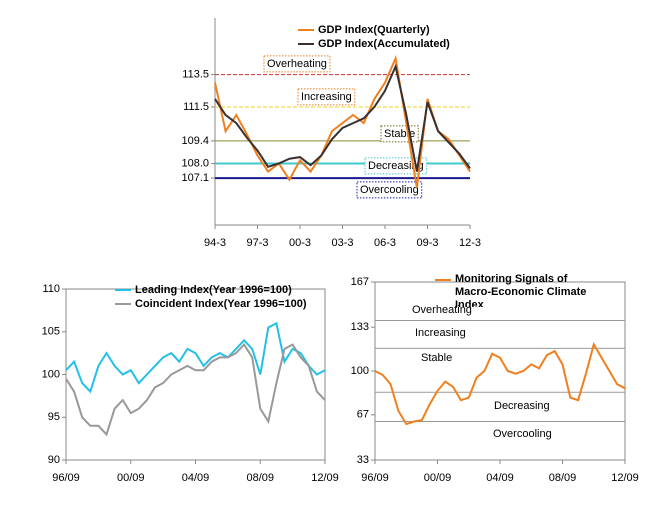 The width and height of the screenshot is (670, 506). Describe the element at coordinates (363, 460) in the screenshot. I see `y-tick-label: 33` at that location.